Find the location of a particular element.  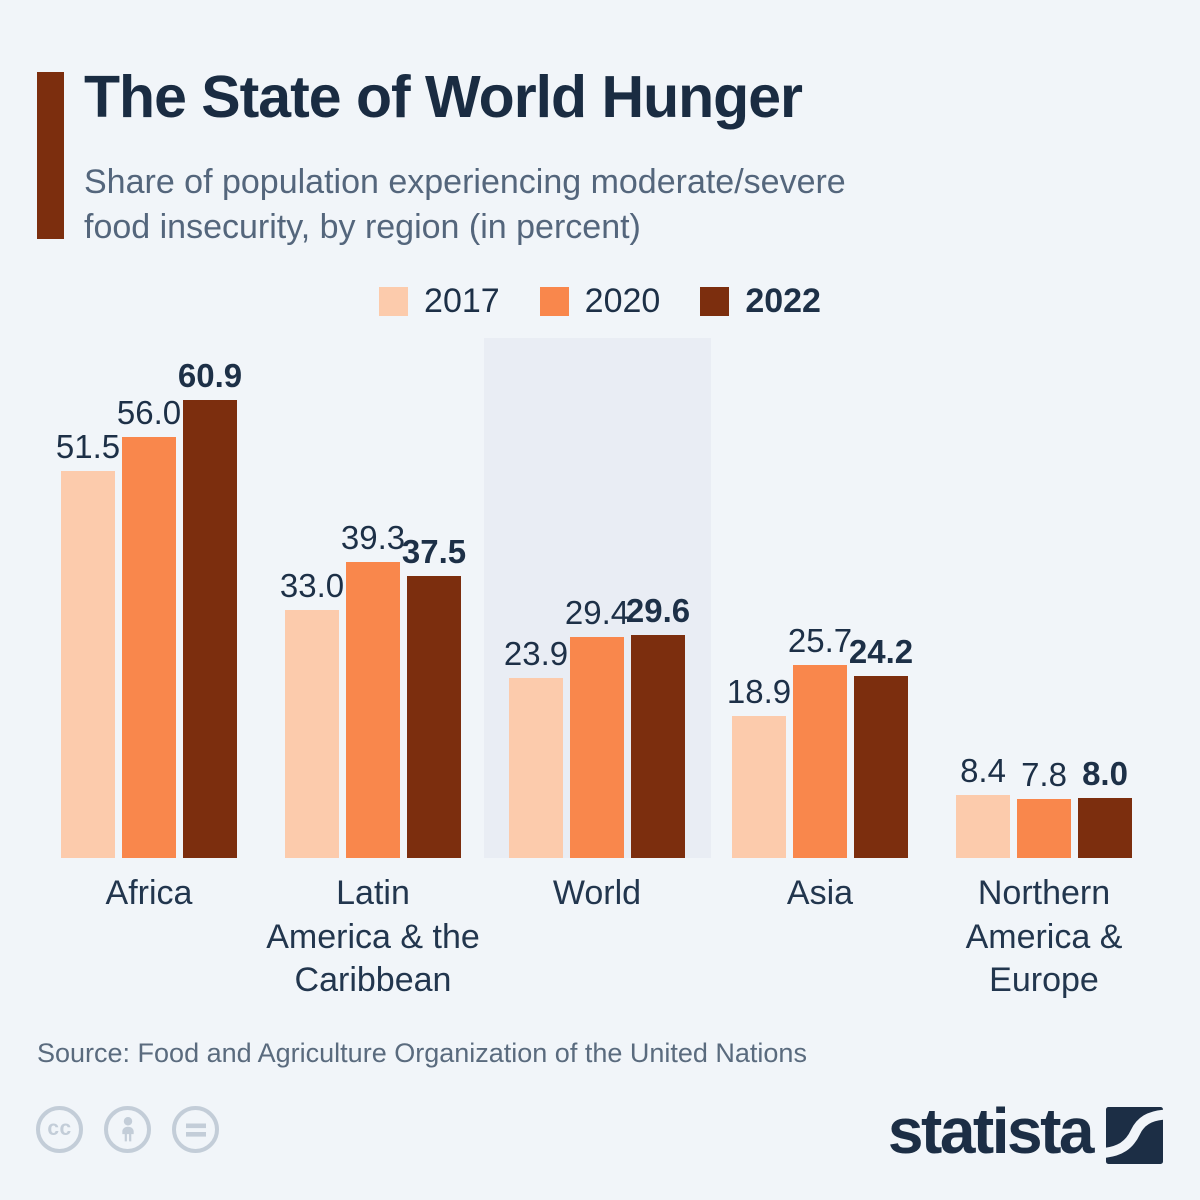

value-label-africa-2020: 56.0 is located at coordinates (149, 413).